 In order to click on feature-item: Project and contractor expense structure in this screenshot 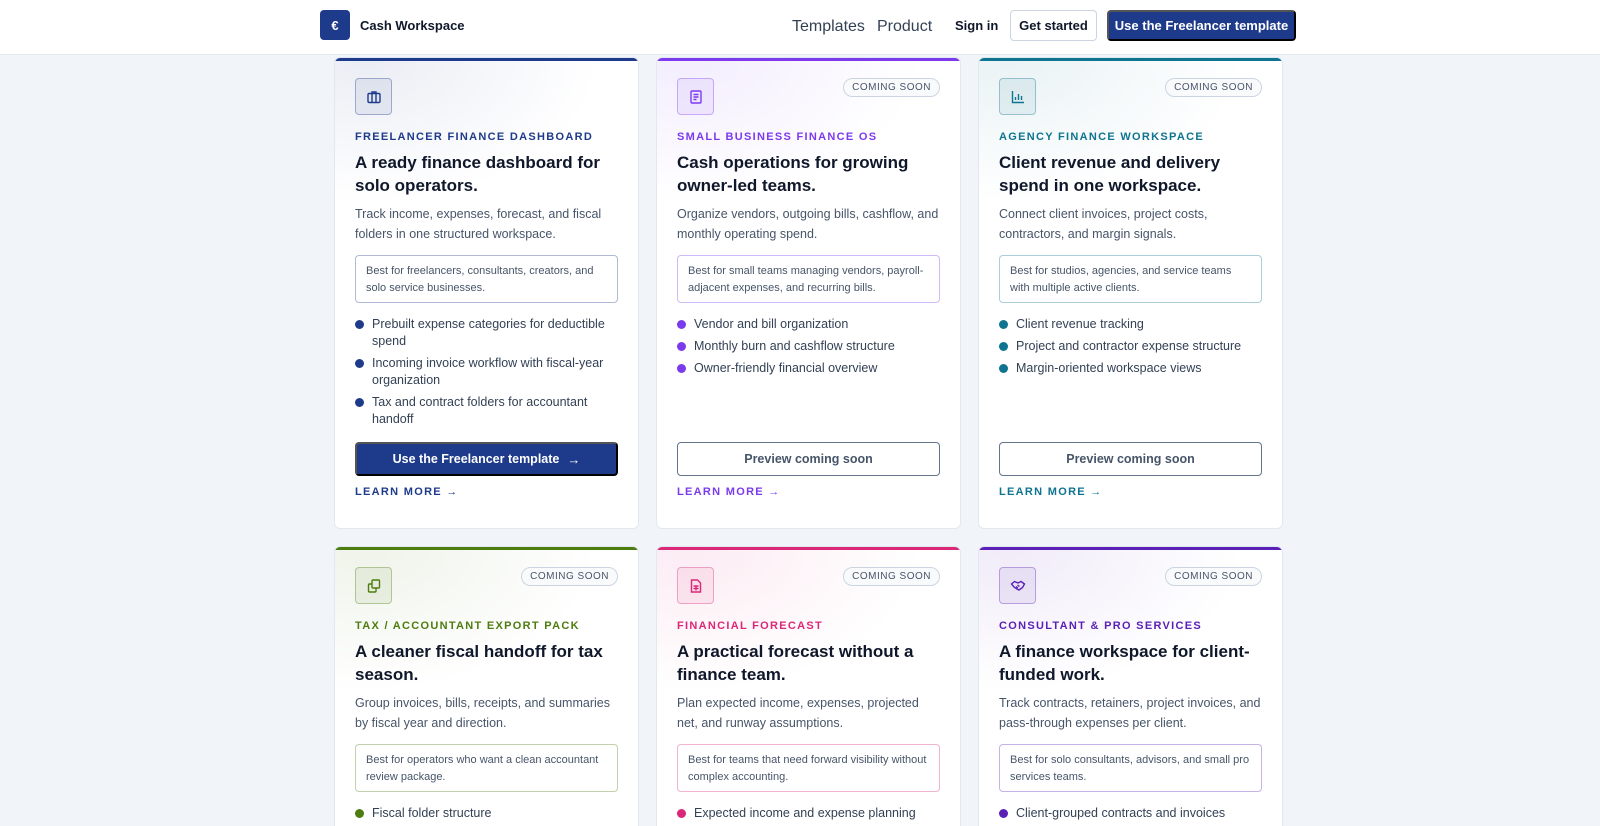, I will do `click(1131, 346)`.